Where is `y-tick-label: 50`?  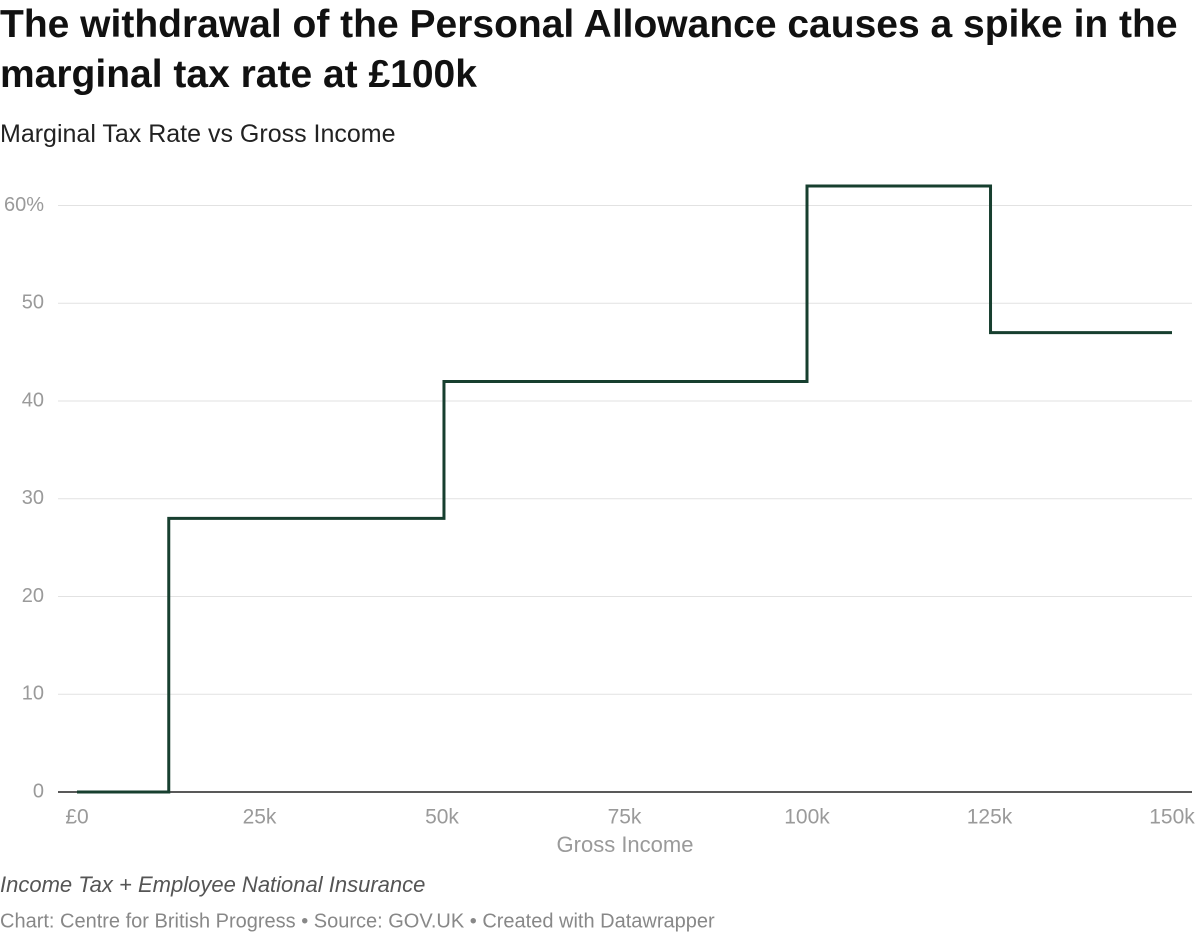
y-tick-label: 50 is located at coordinates (33, 303).